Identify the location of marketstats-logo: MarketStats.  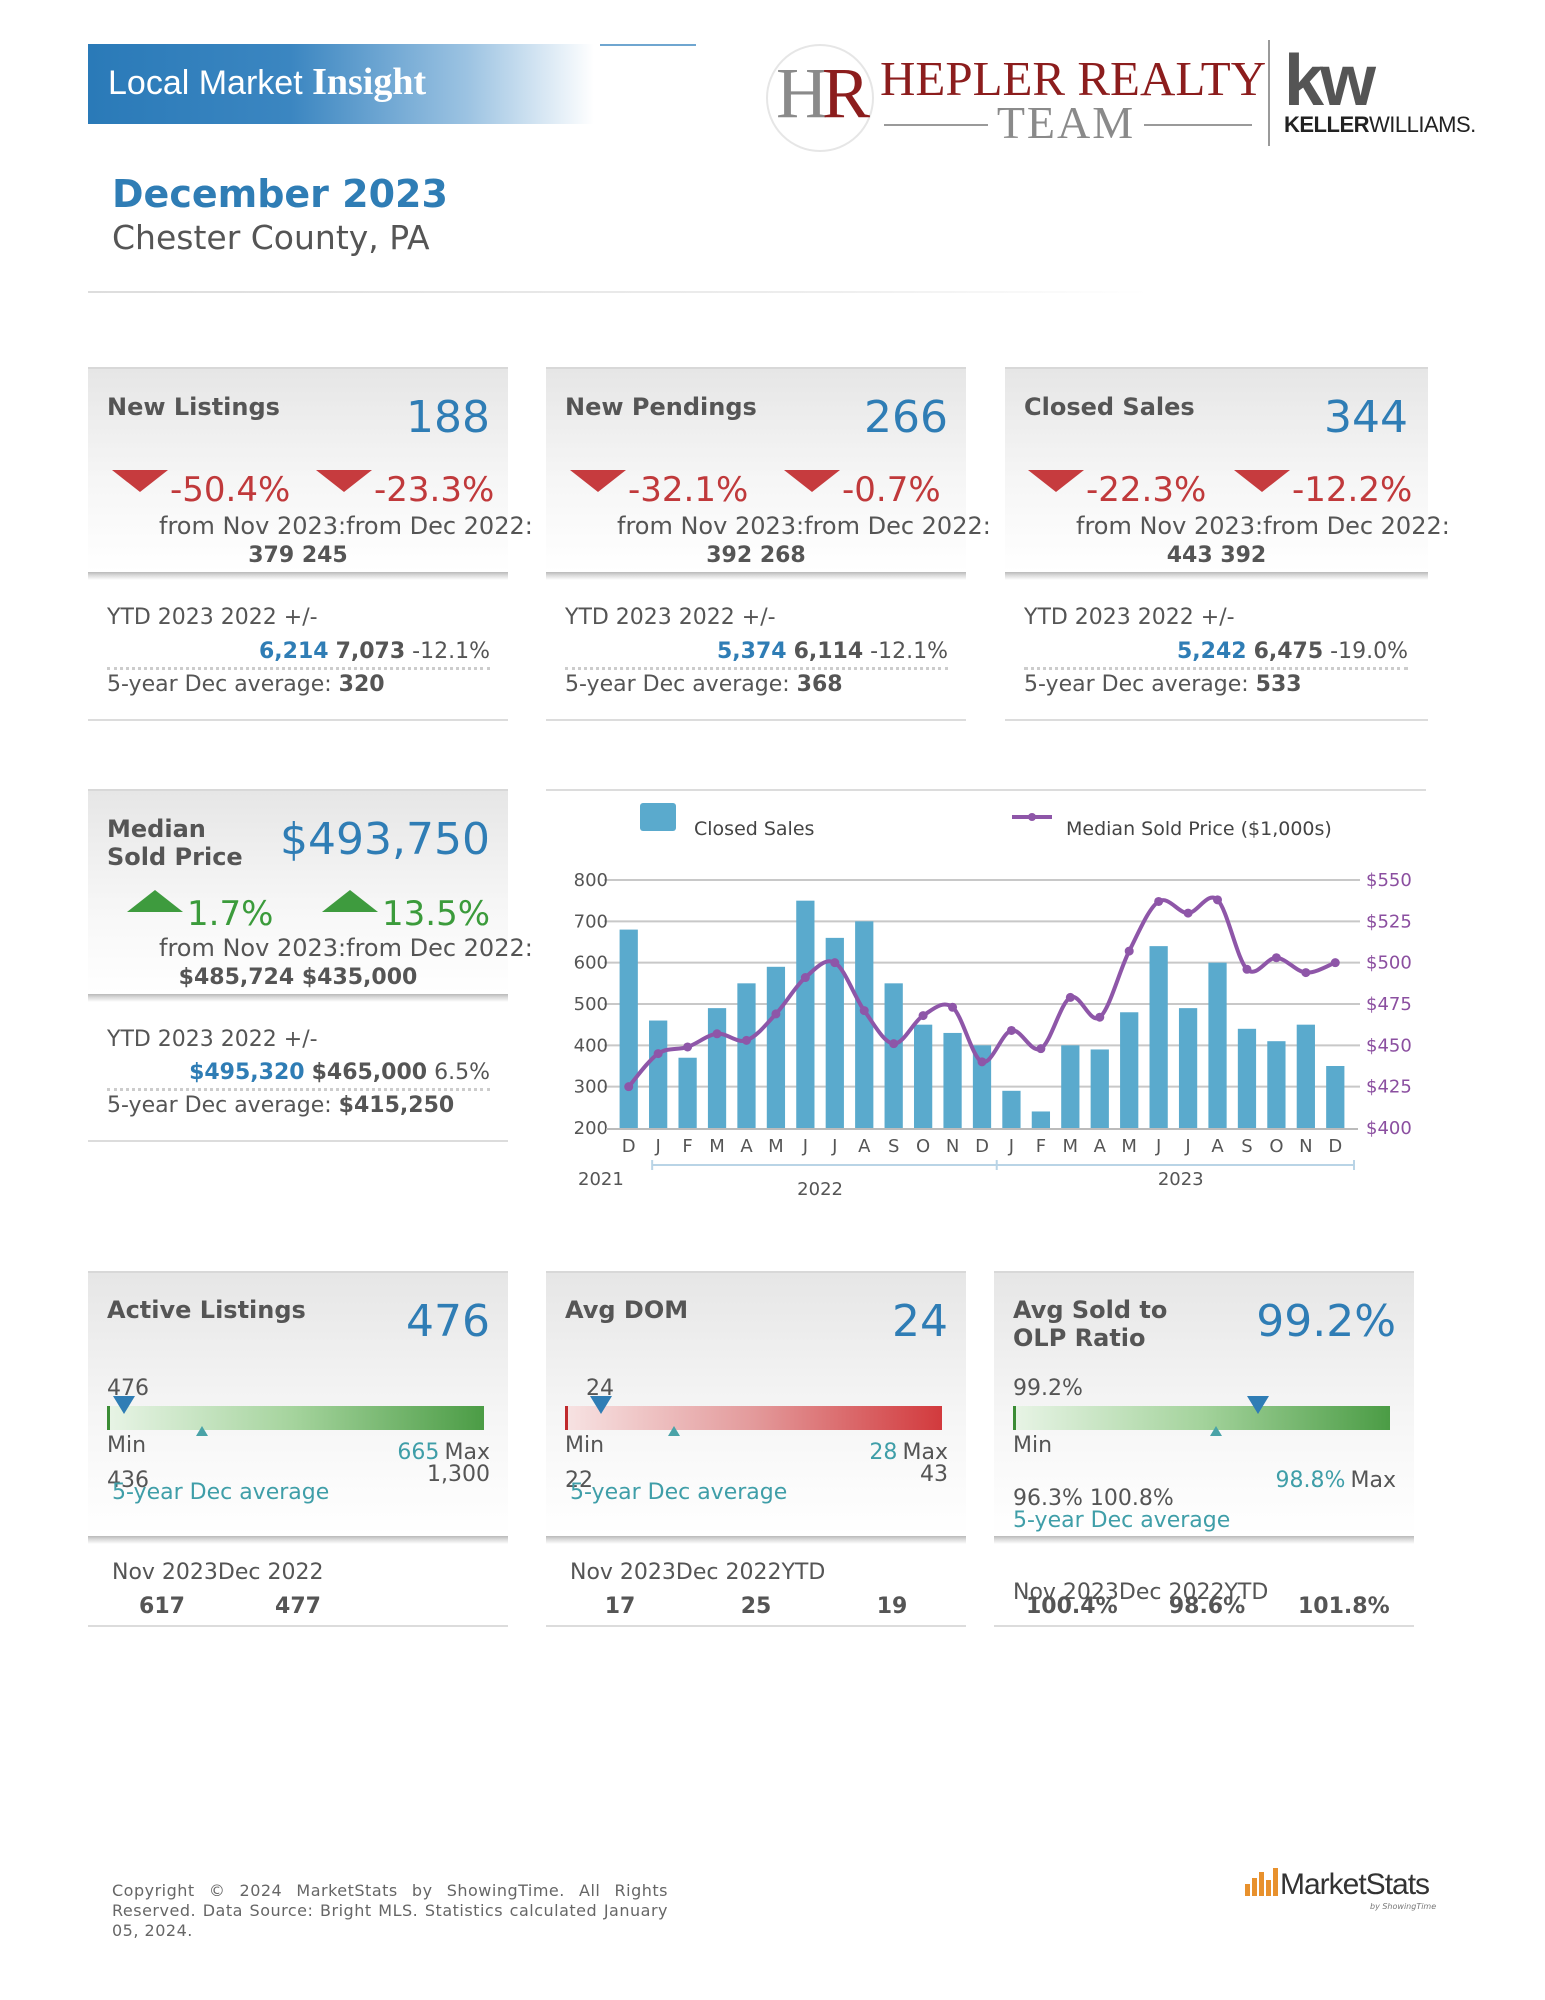
(1337, 1884).